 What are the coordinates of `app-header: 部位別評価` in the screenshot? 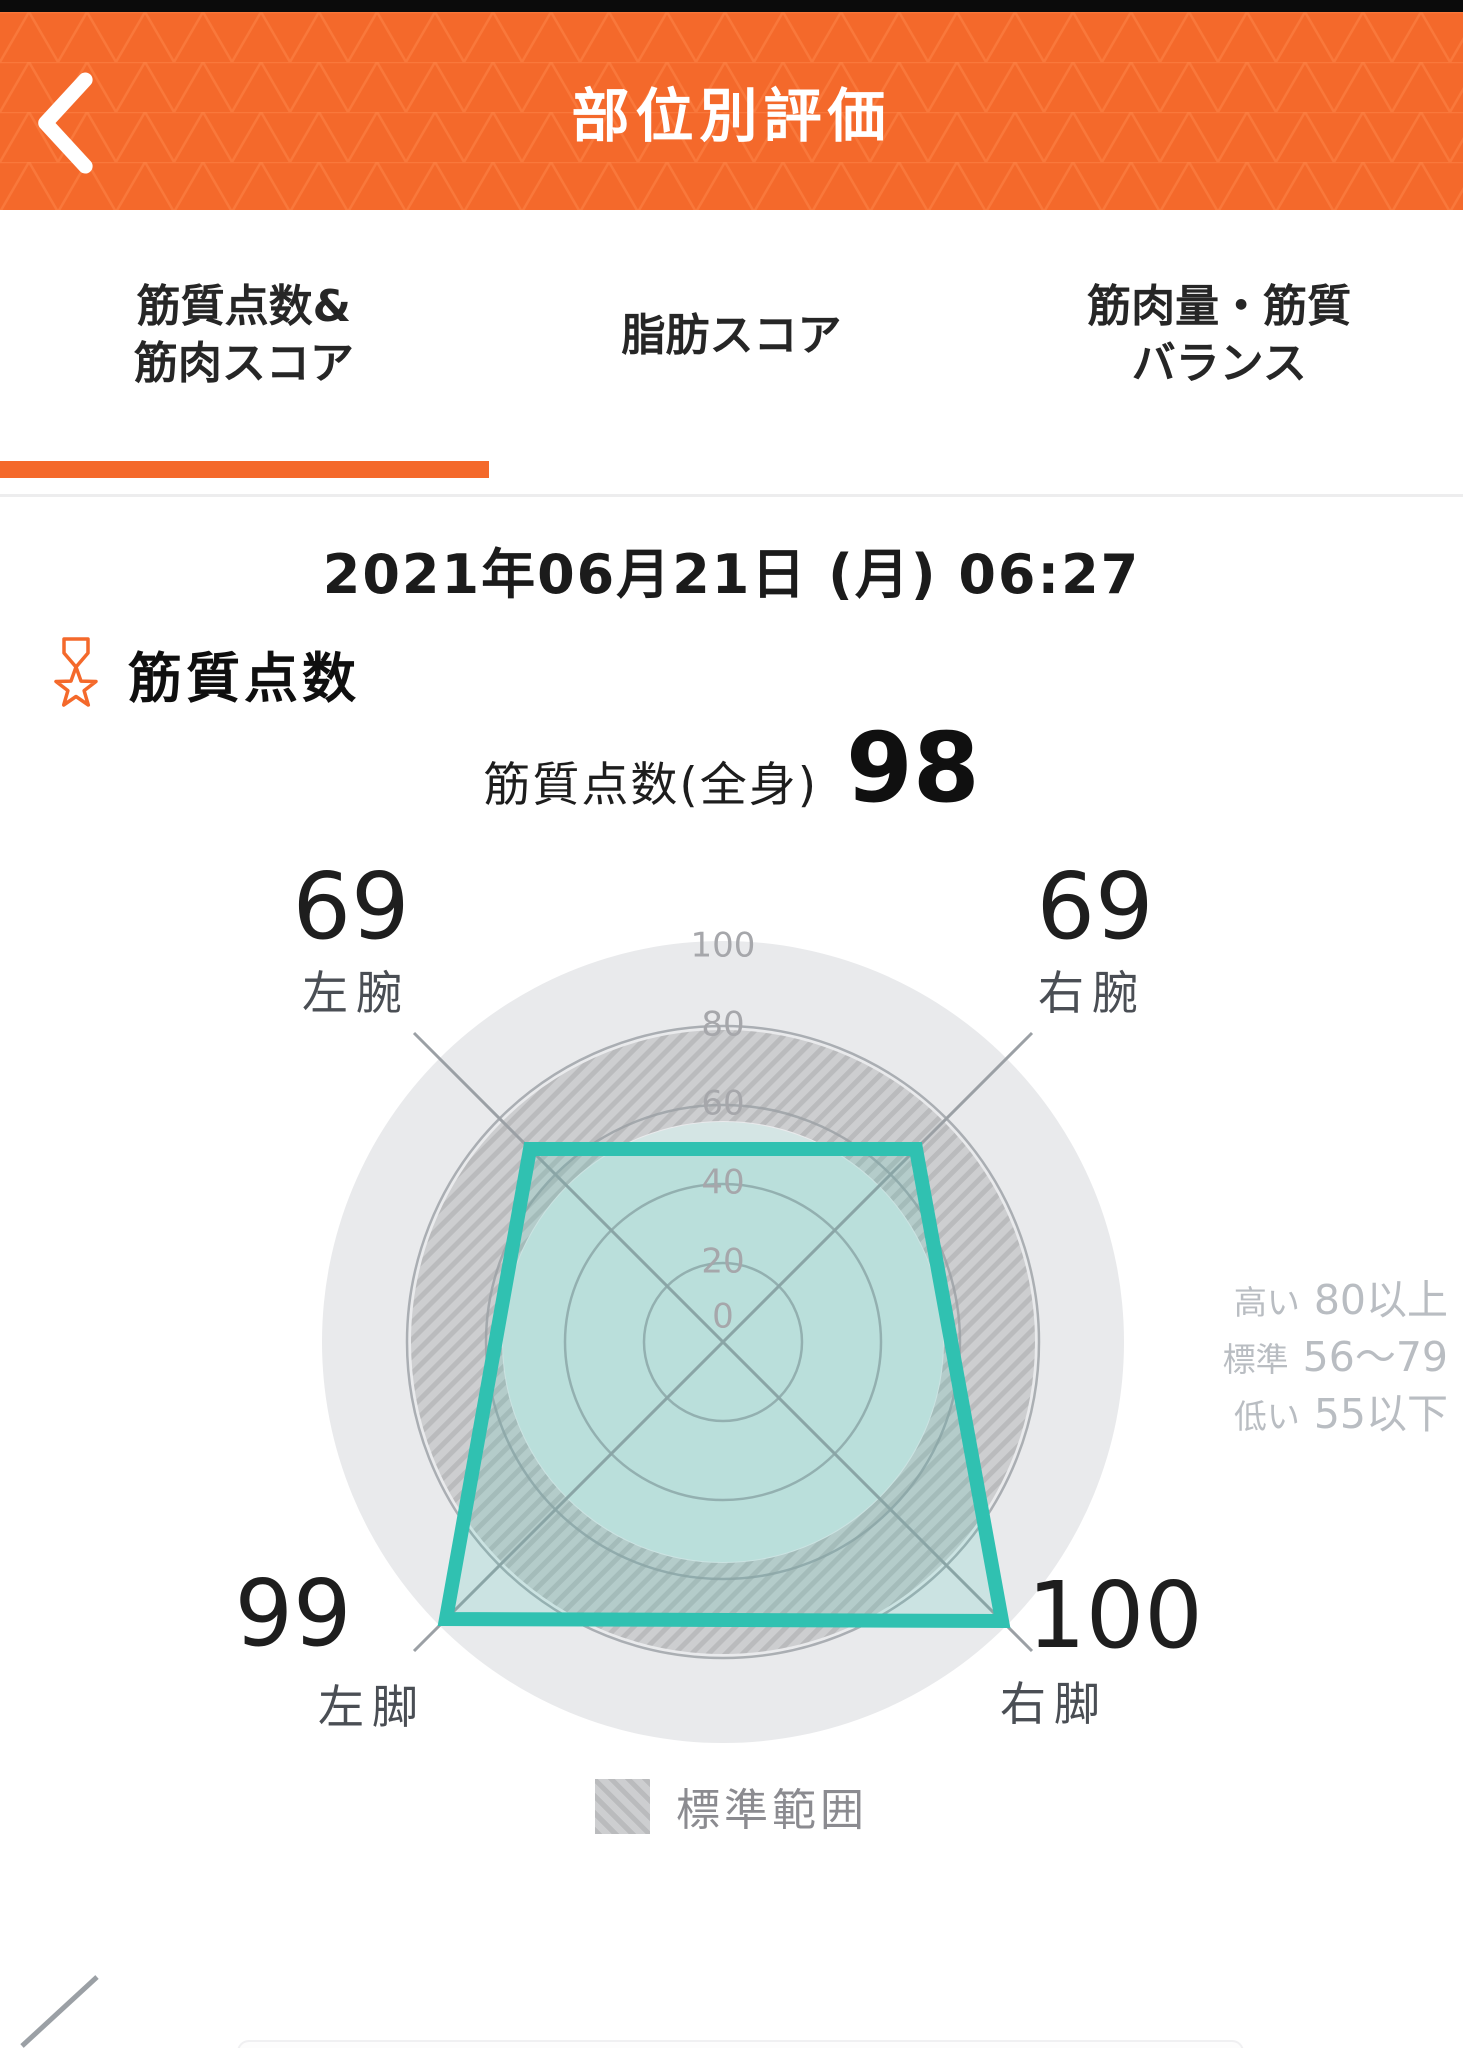 It's located at (731, 111).